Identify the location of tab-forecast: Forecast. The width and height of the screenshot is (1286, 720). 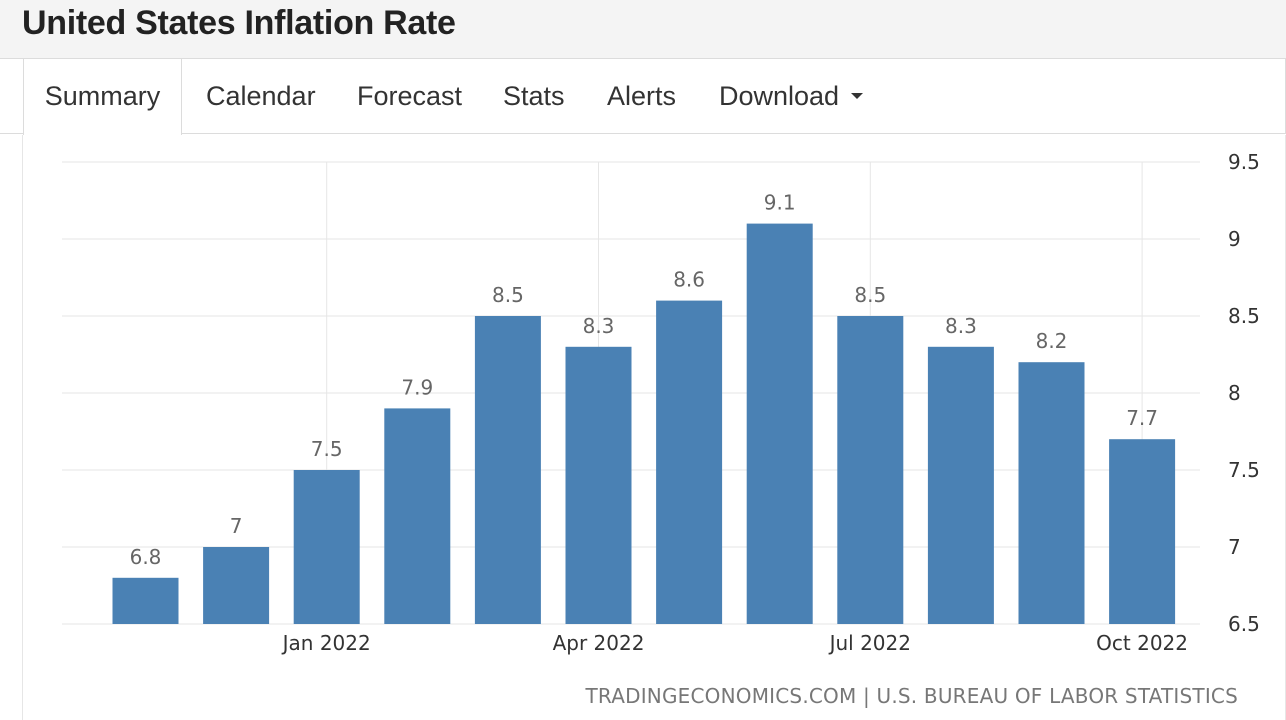
(410, 96).